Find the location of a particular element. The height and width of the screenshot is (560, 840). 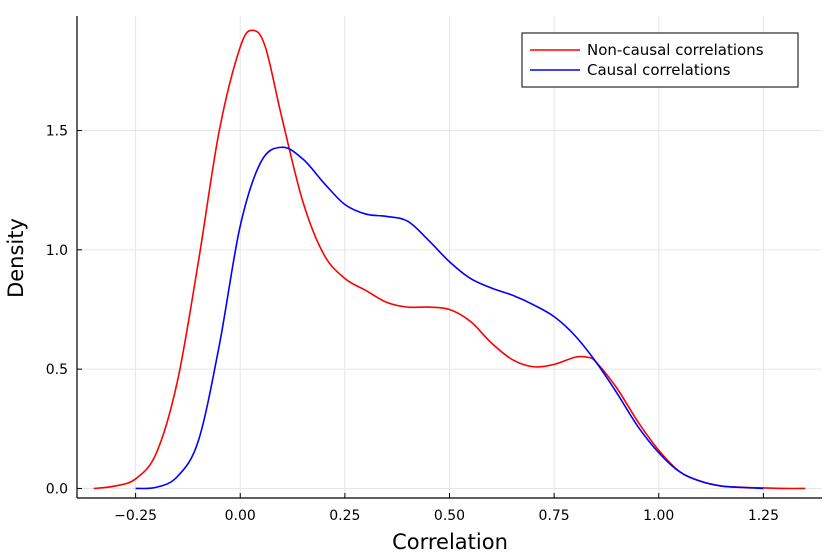

x-tick-label: 0.75 is located at coordinates (554, 516).